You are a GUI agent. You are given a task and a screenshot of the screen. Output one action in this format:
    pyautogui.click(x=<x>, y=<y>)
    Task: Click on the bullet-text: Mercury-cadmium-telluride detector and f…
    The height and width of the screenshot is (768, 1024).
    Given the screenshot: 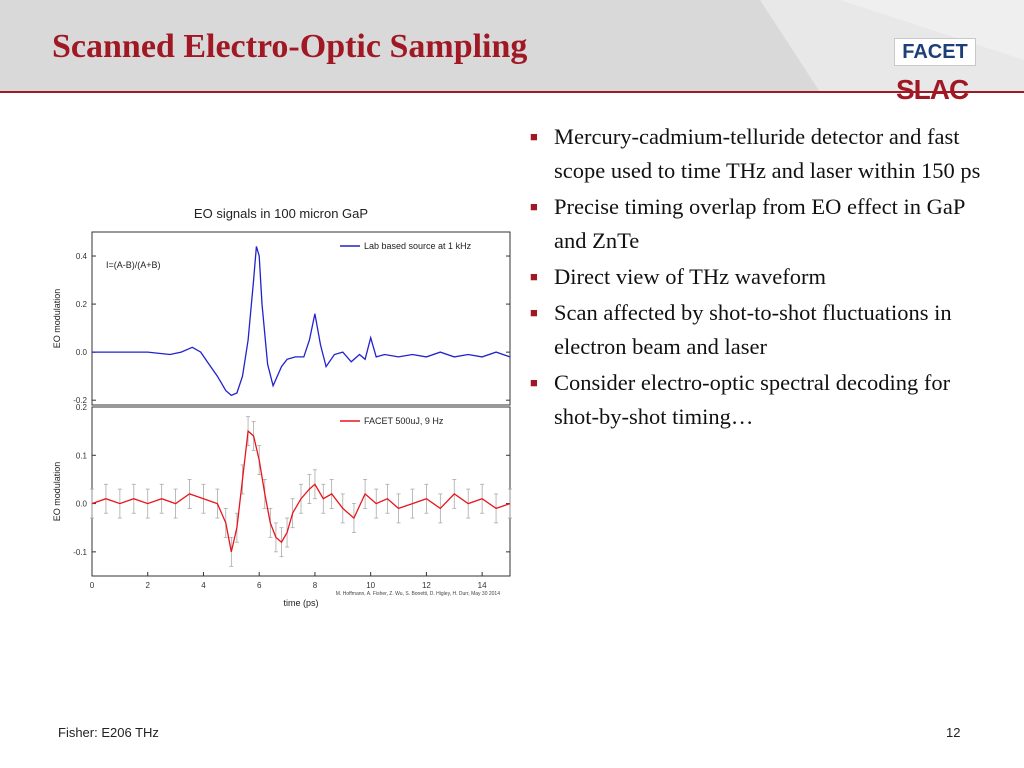 What is the action you would take?
    pyautogui.click(x=767, y=153)
    